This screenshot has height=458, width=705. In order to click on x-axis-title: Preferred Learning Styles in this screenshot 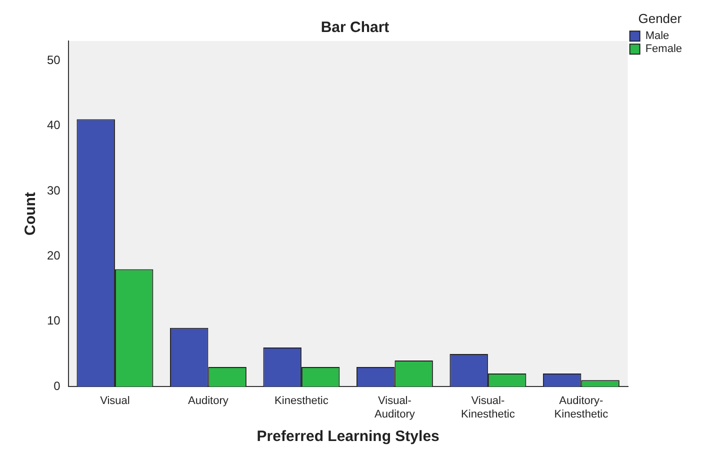, I will do `click(348, 437)`.